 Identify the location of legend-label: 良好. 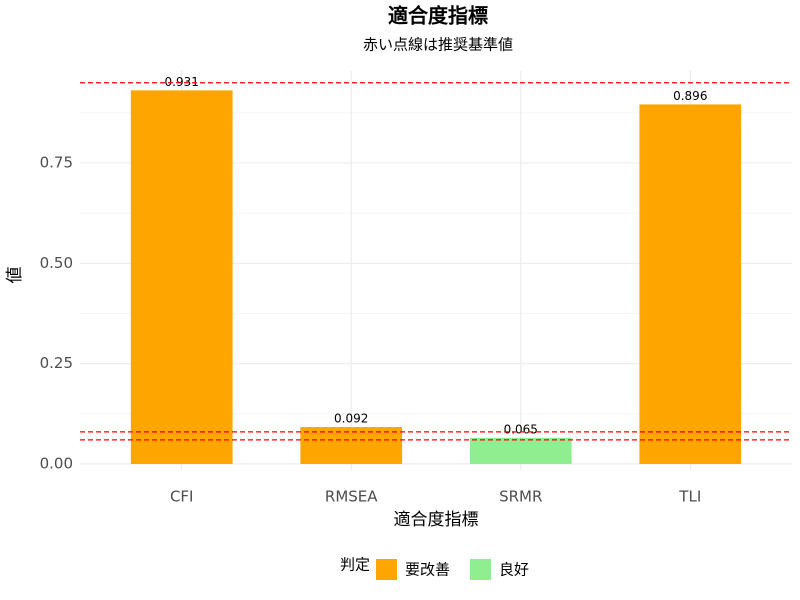
(514, 570).